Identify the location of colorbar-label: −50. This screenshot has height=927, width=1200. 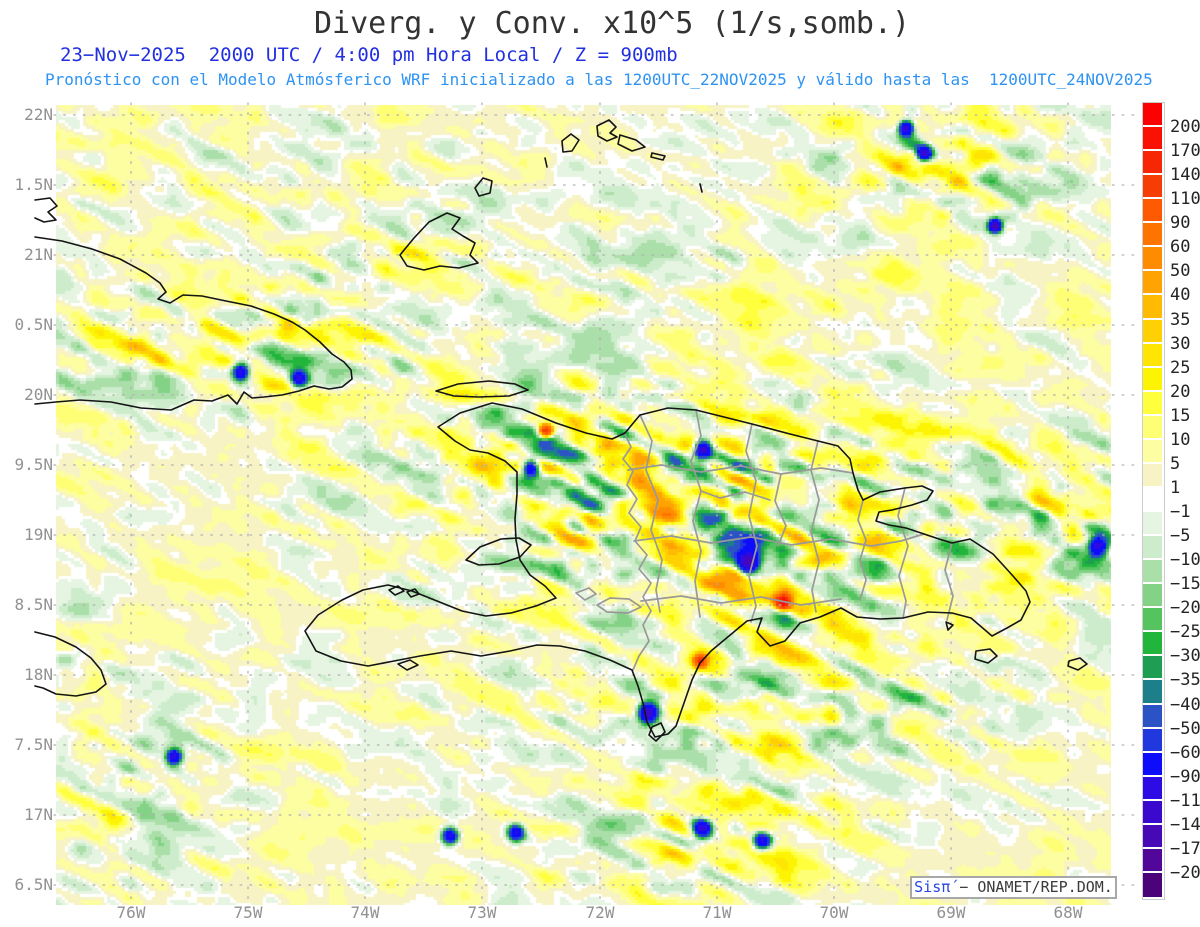
(1185, 729).